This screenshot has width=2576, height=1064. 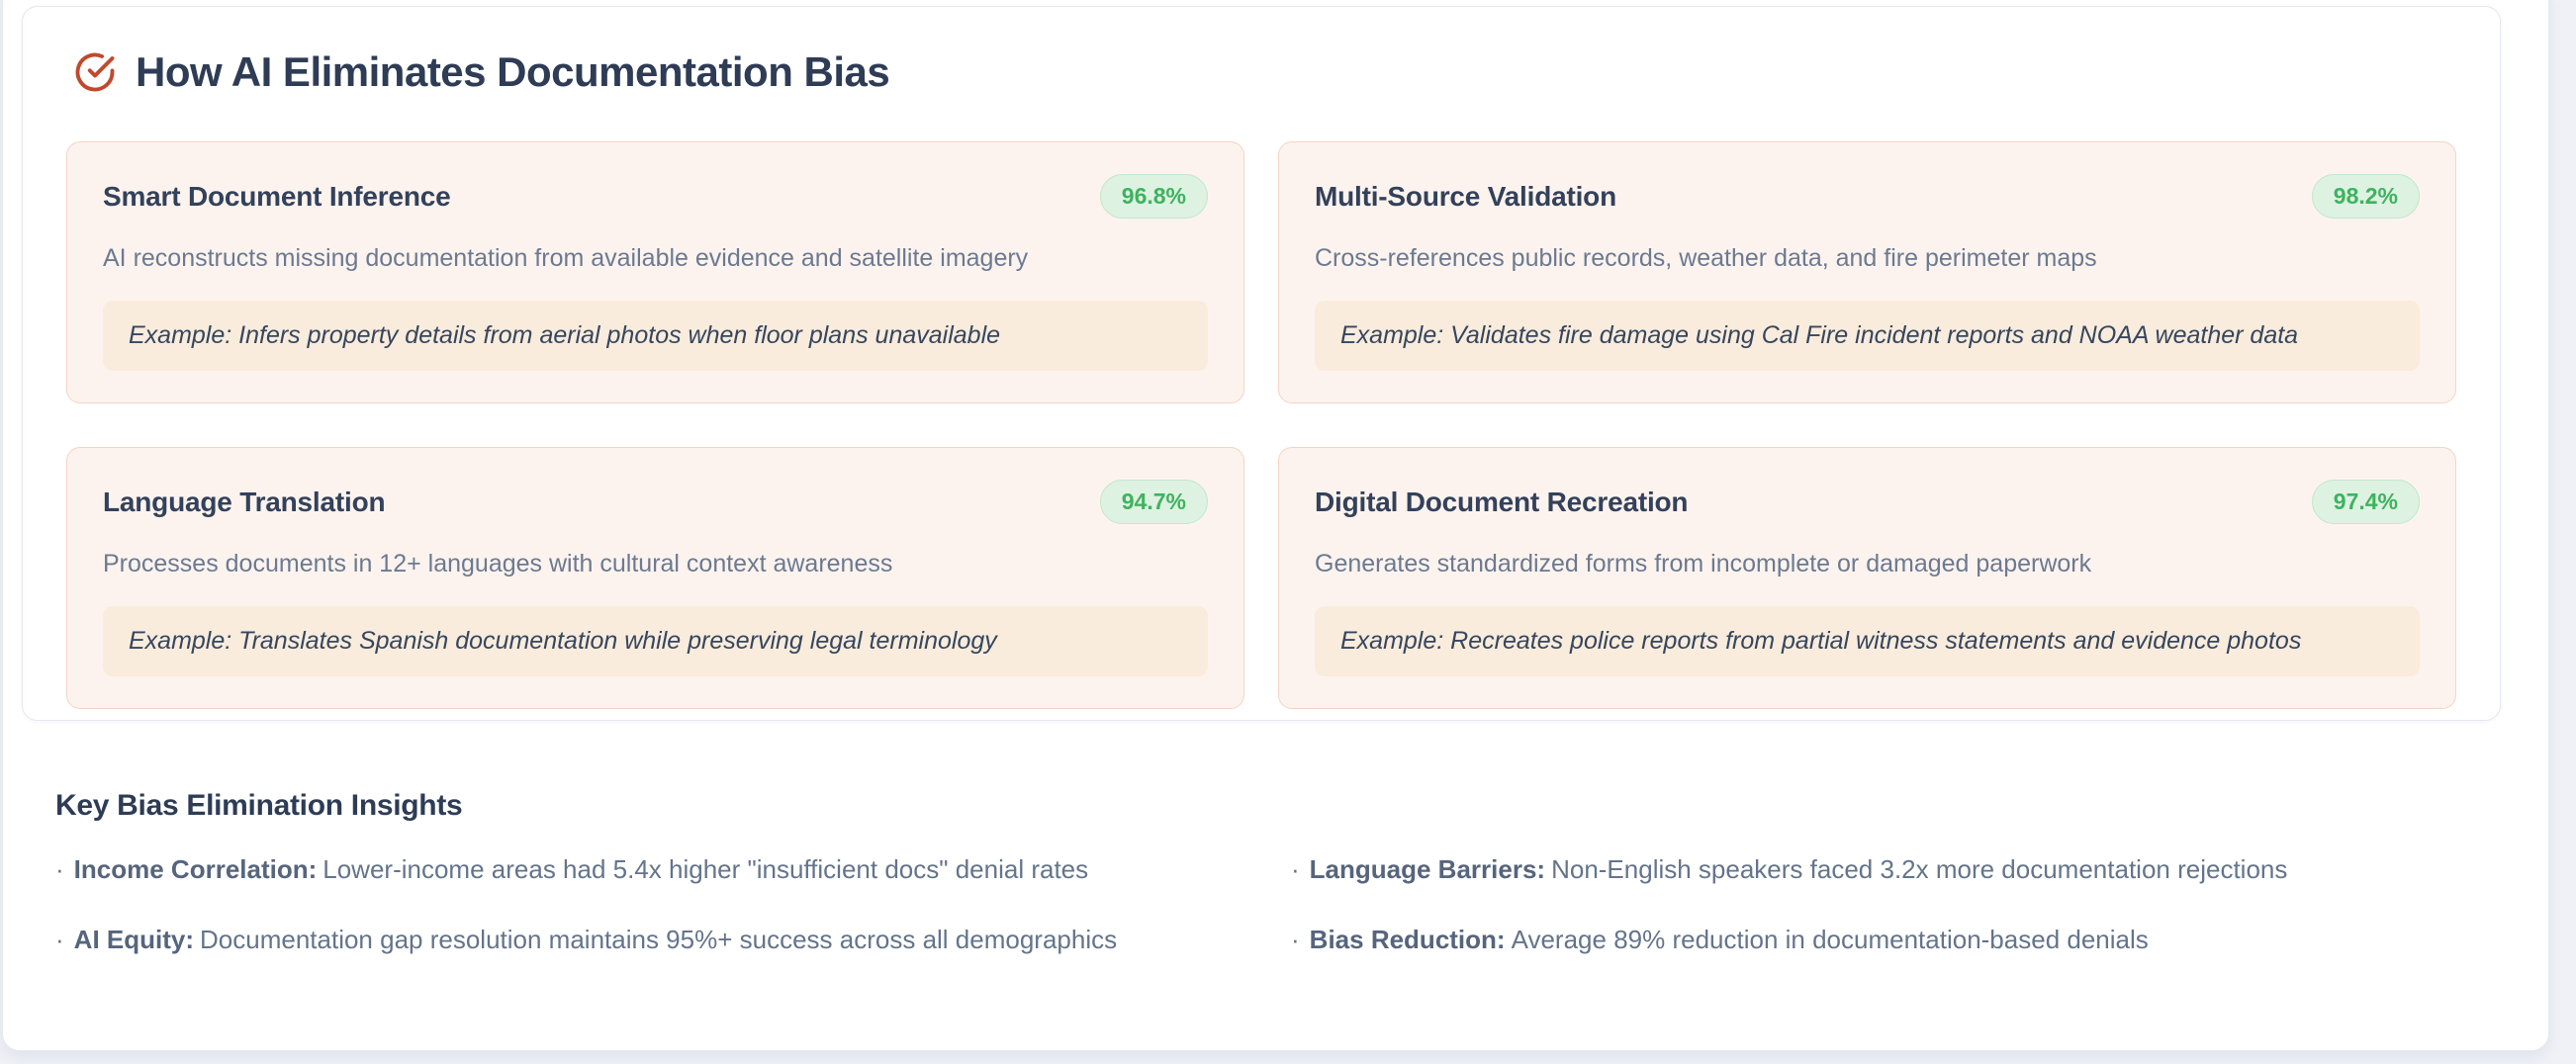 I want to click on card-header: Smart Document Inference 96.8%, so click(x=655, y=196).